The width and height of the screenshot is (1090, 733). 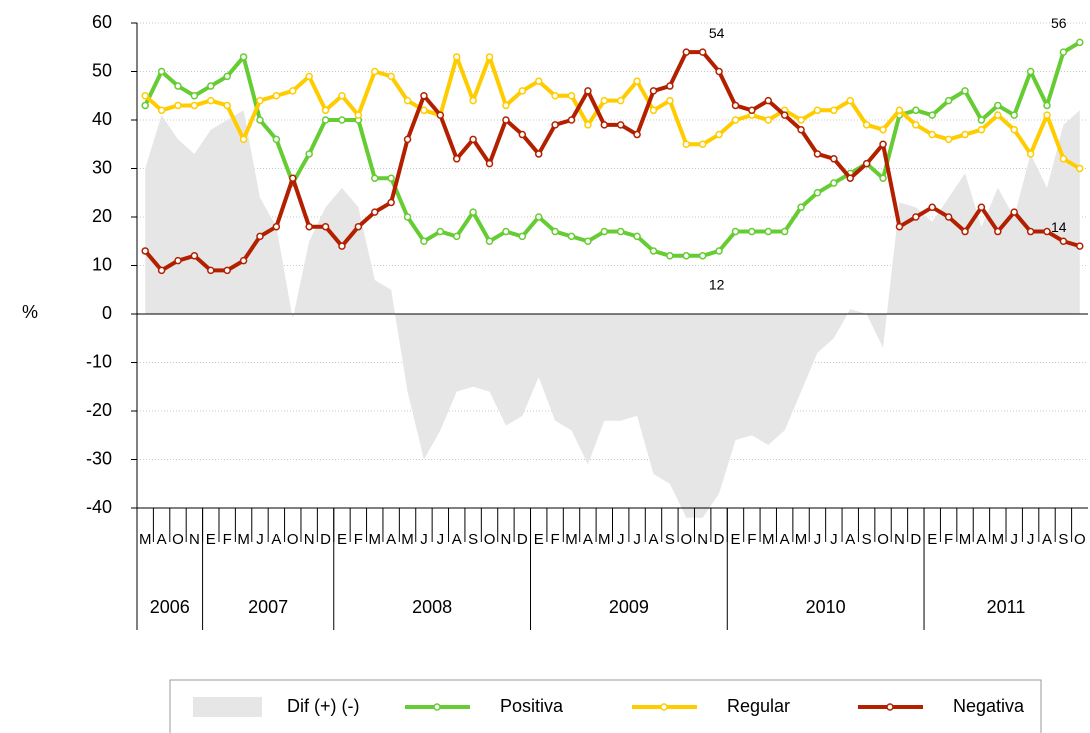 I want to click on data-label: 14, so click(x=1059, y=227).